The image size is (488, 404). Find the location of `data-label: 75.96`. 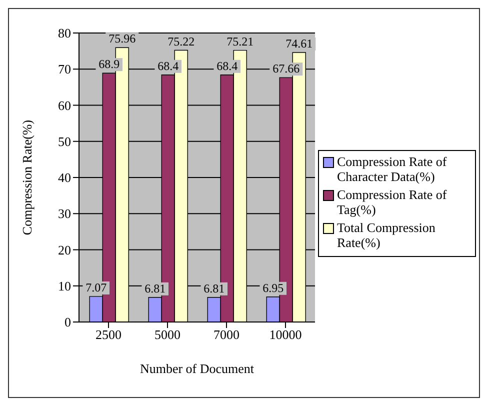

data-label: 75.96 is located at coordinates (122, 39).